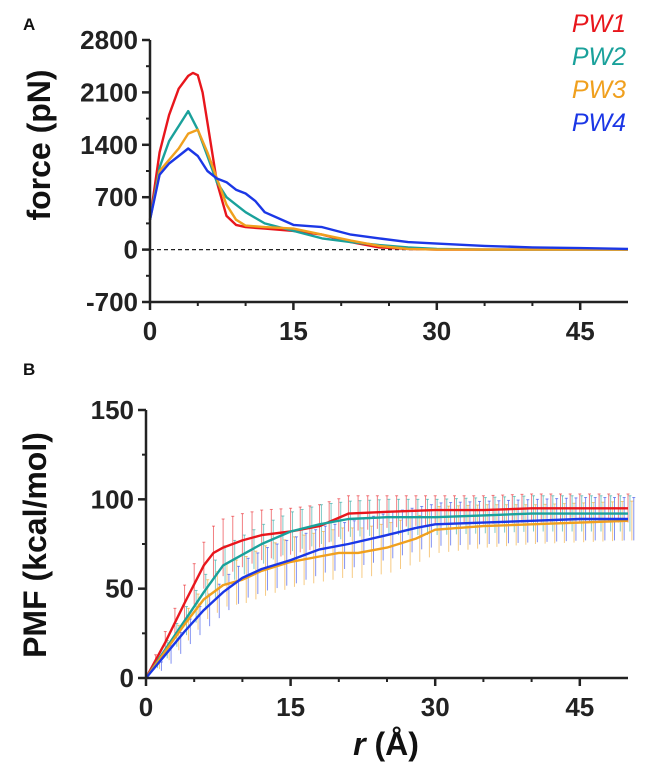  Describe the element at coordinates (109, 145) in the screenshot. I see `y-tick-label: 1400` at that location.